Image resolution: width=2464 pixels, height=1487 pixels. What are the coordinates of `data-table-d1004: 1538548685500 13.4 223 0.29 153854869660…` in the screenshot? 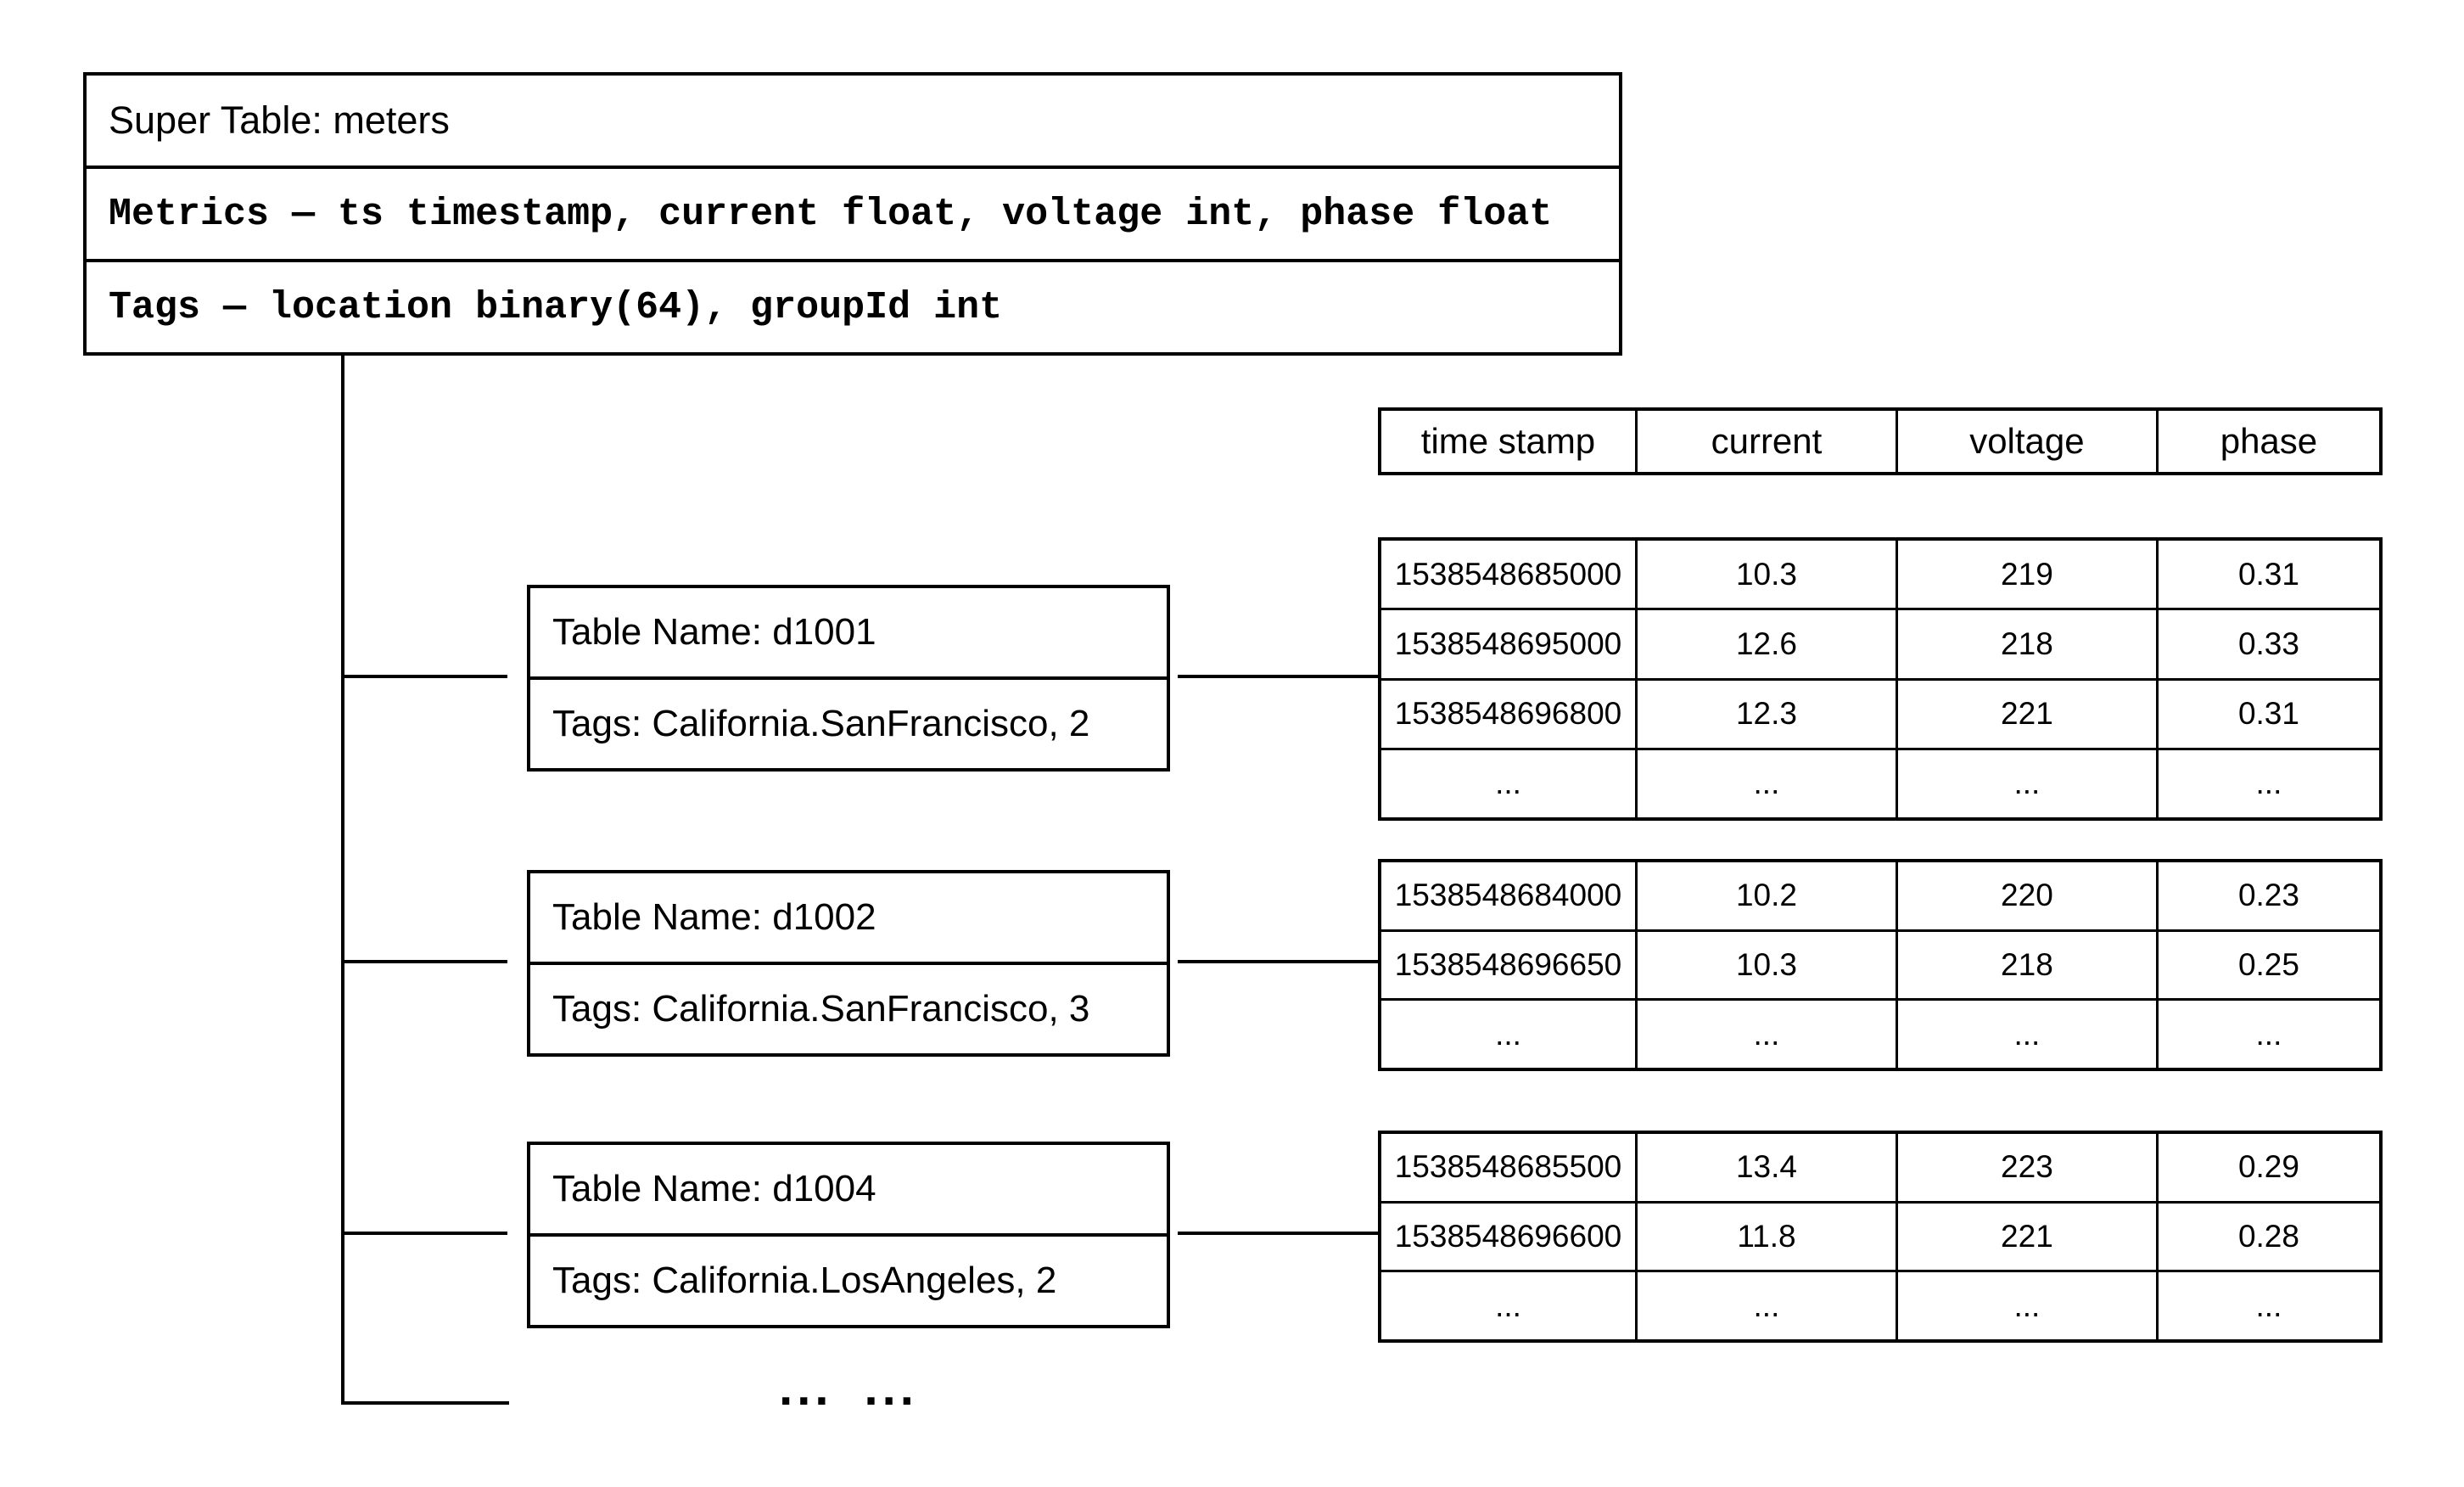 It's located at (1881, 1237).